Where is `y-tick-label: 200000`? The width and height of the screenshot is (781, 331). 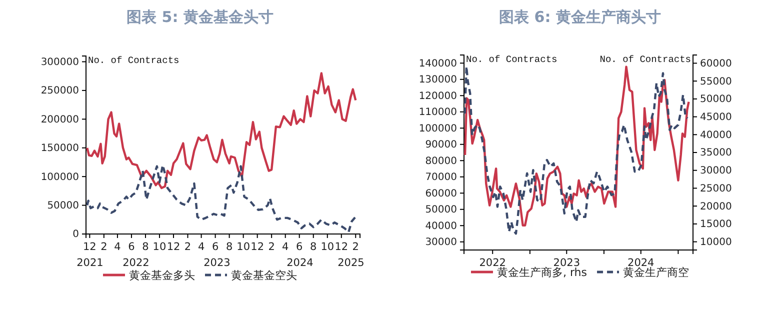
y-tick-label: 200000 is located at coordinates (59, 120).